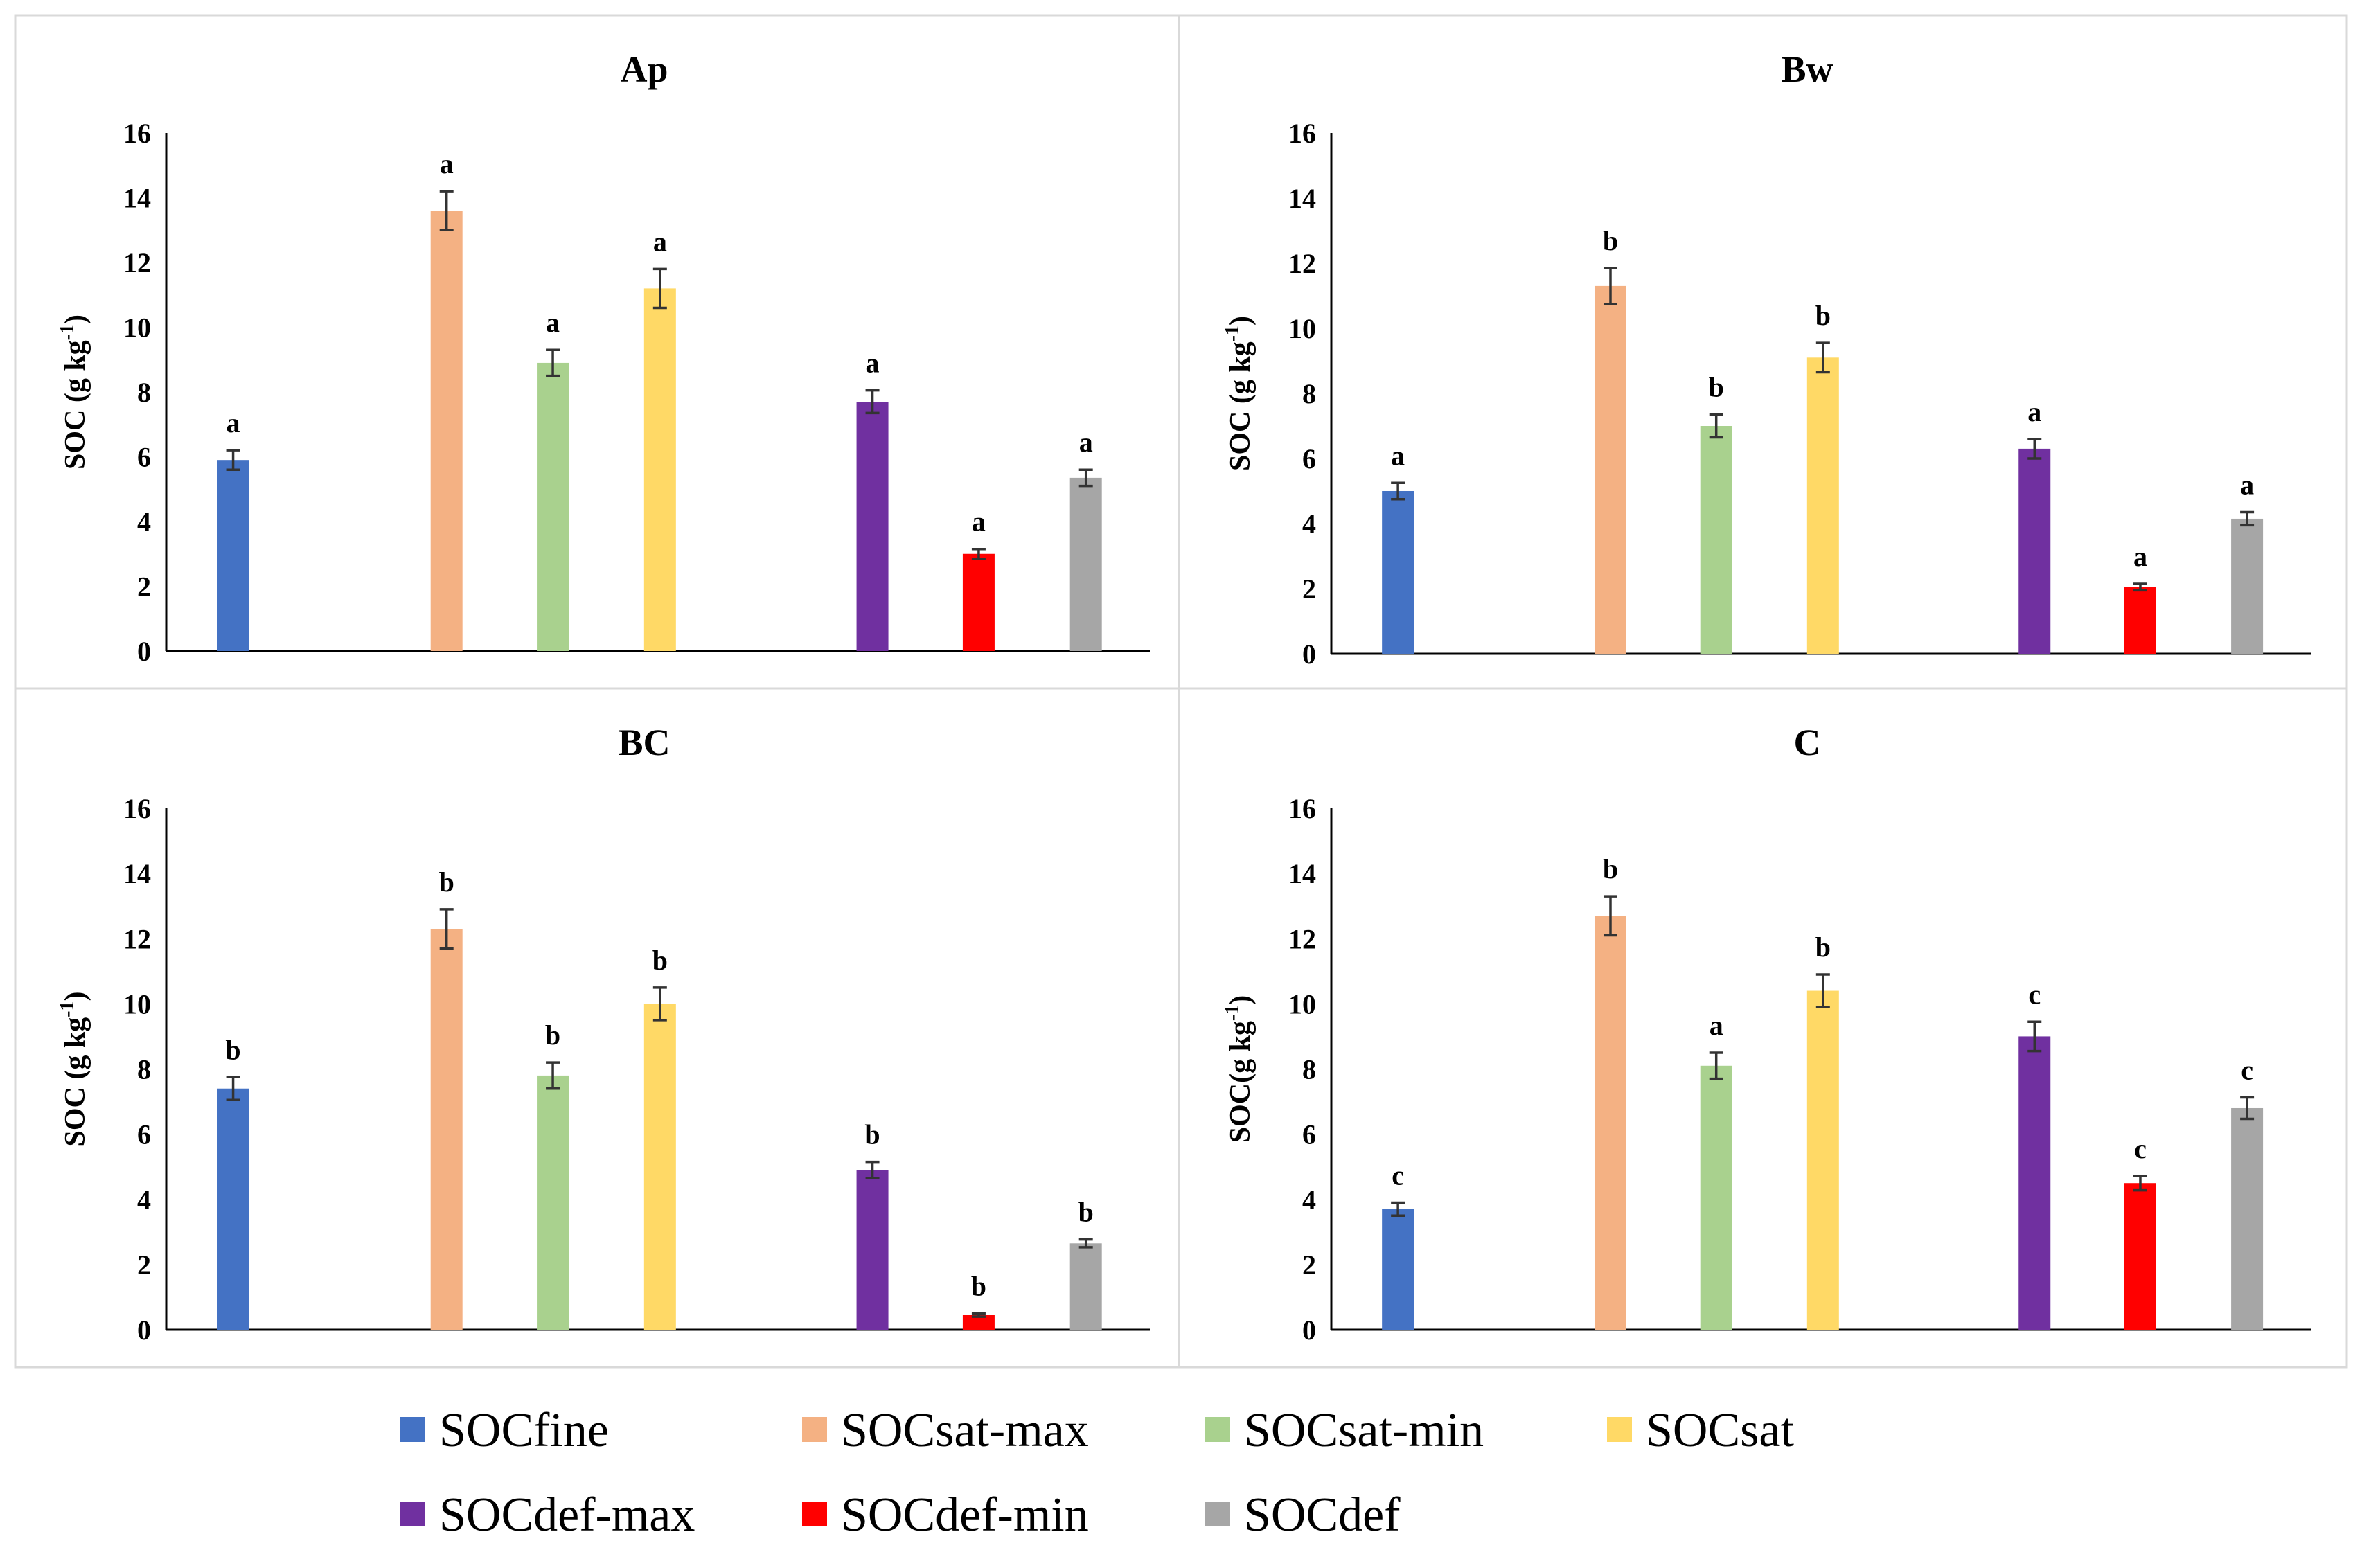 The height and width of the screenshot is (1568, 2362). What do you see at coordinates (2247, 1219) in the screenshot?
I see `bar-socdef` at bounding box center [2247, 1219].